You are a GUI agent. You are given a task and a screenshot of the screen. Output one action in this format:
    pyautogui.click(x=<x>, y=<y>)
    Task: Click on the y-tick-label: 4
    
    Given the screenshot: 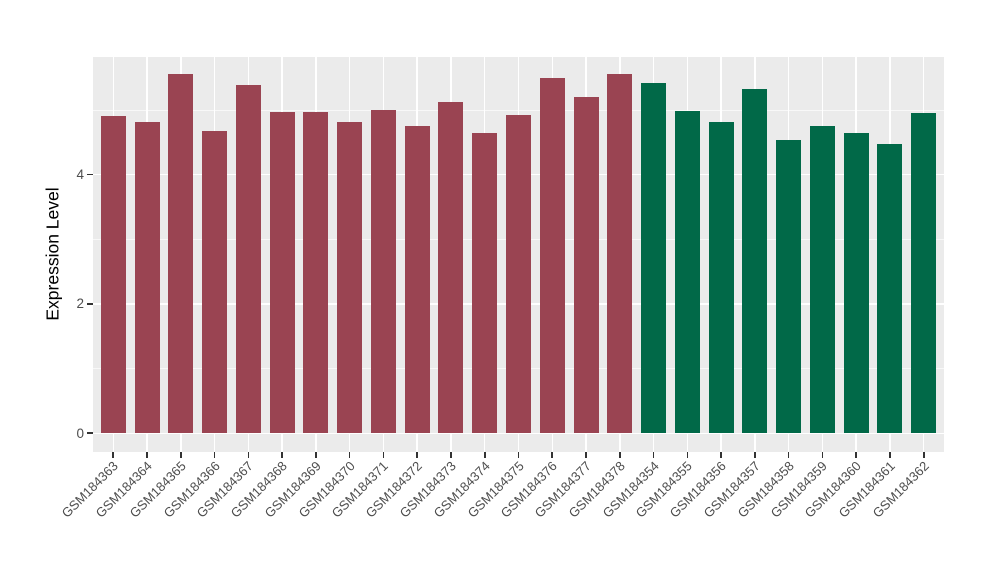 What is the action you would take?
    pyautogui.click(x=80, y=175)
    